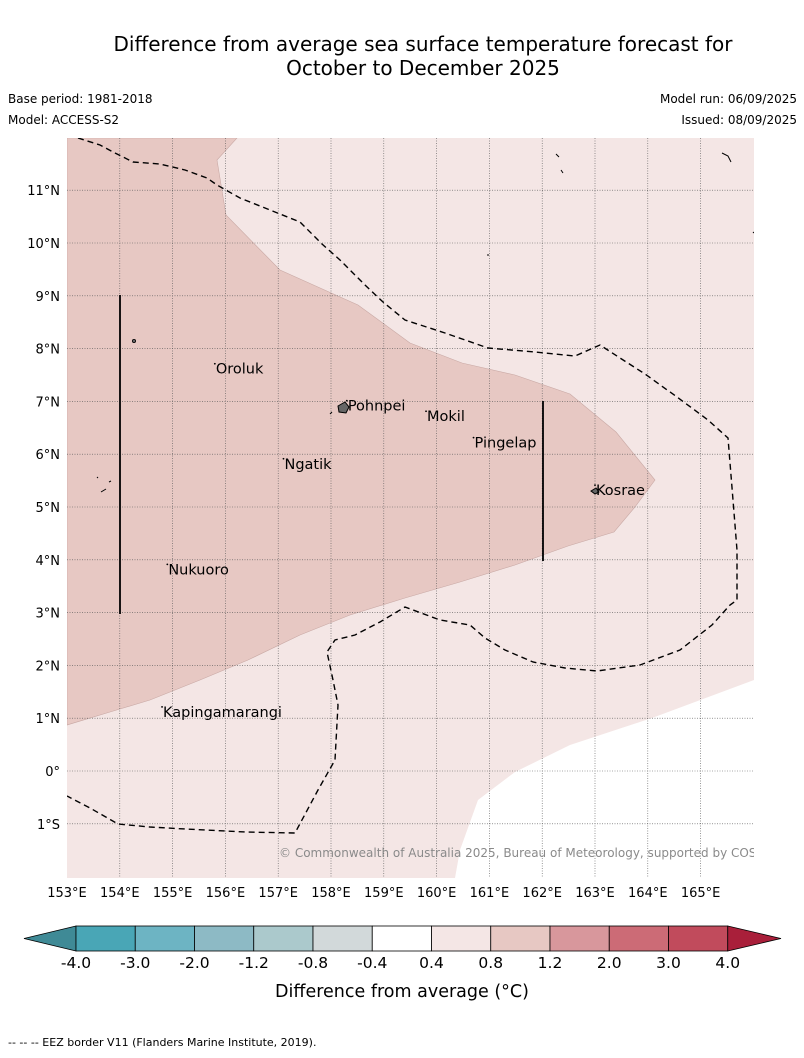  Describe the element at coordinates (48, 402) in the screenshot. I see `latitude-label: 7°N` at that location.